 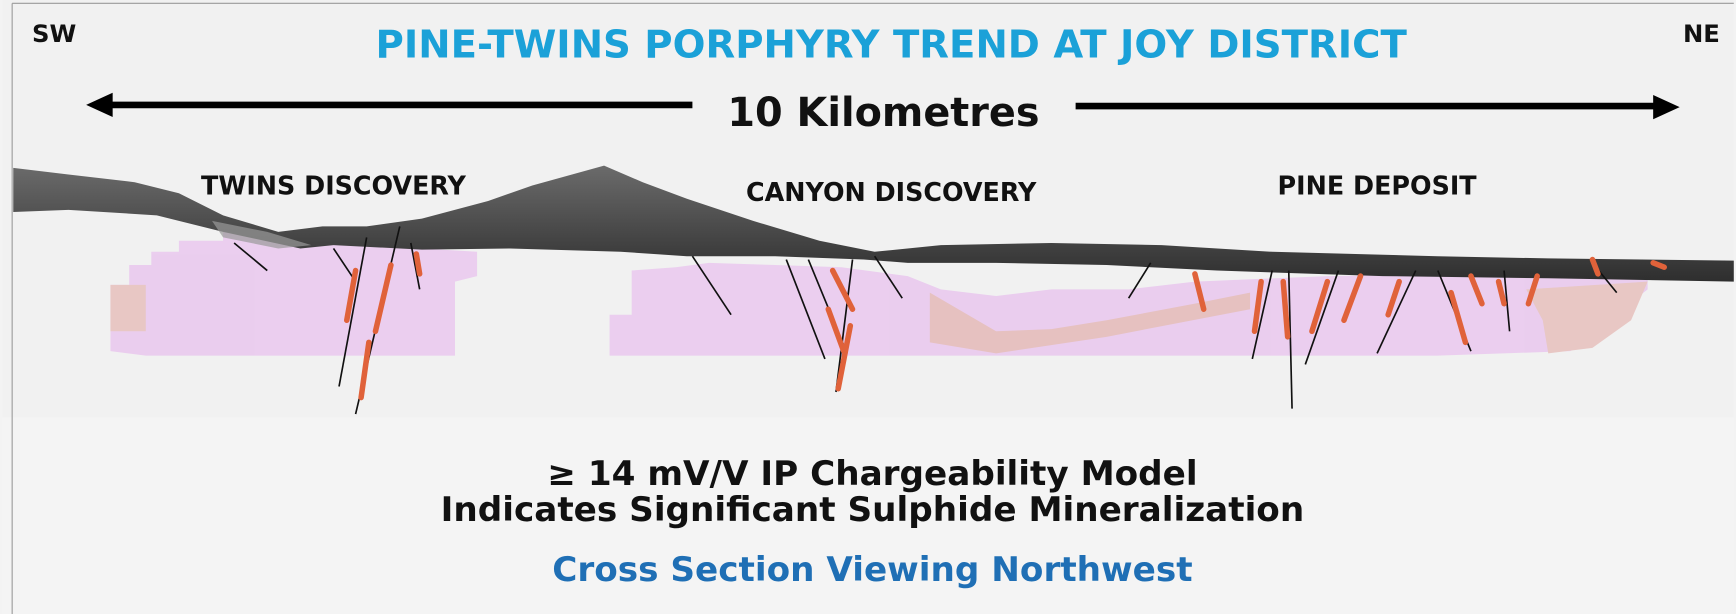 I want to click on terrain-highlight, so click(x=262, y=234).